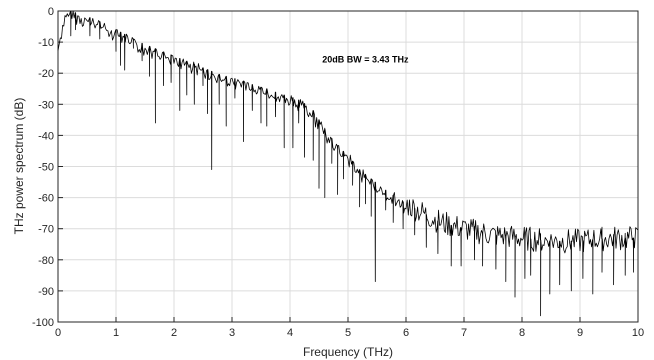 Image resolution: width=654 pixels, height=360 pixels. What do you see at coordinates (46, 43) in the screenshot?
I see `y-tick-label: -10` at bounding box center [46, 43].